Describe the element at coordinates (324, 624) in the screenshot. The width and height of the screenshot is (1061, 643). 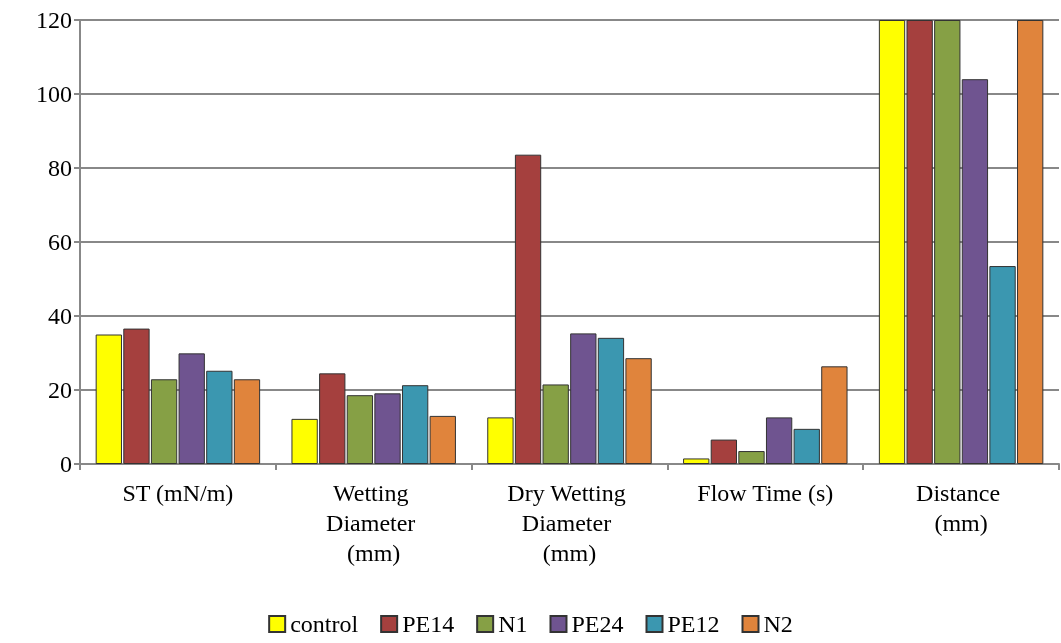
I see `legend-label: control` at that location.